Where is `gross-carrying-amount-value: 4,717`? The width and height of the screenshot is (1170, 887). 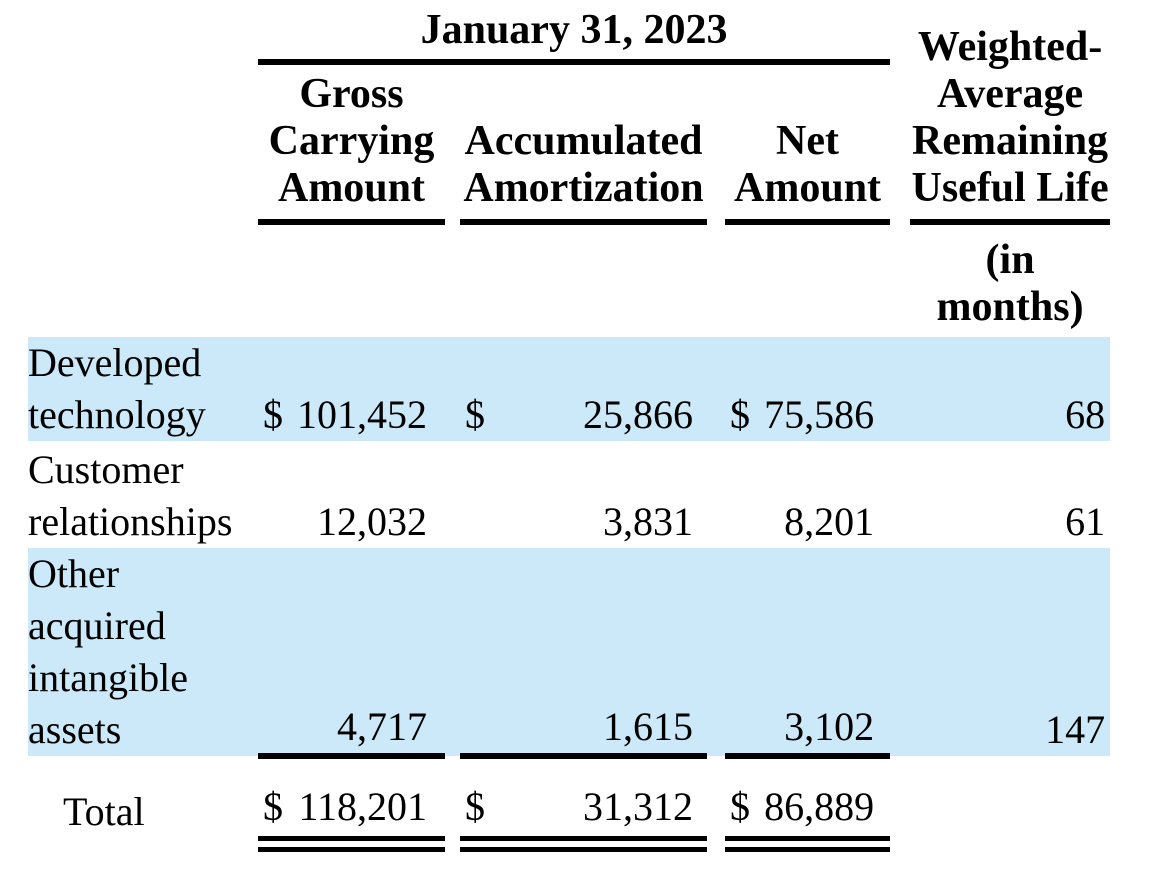 gross-carrying-amount-value: 4,717 is located at coordinates (382, 726).